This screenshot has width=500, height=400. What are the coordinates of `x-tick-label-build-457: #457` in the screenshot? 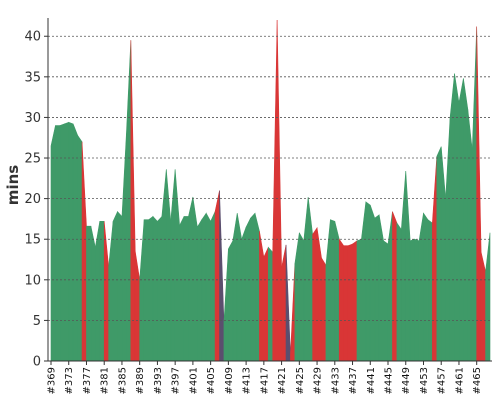 It's located at (442, 380).